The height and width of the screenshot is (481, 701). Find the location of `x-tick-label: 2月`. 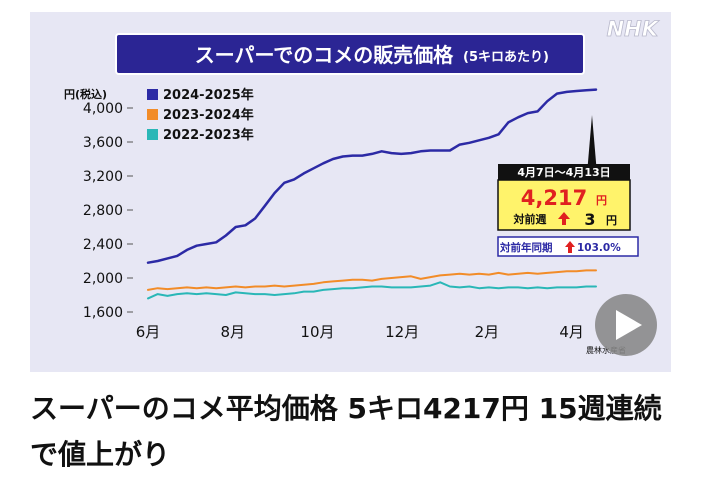

x-tick-label: 2月 is located at coordinates (487, 332).